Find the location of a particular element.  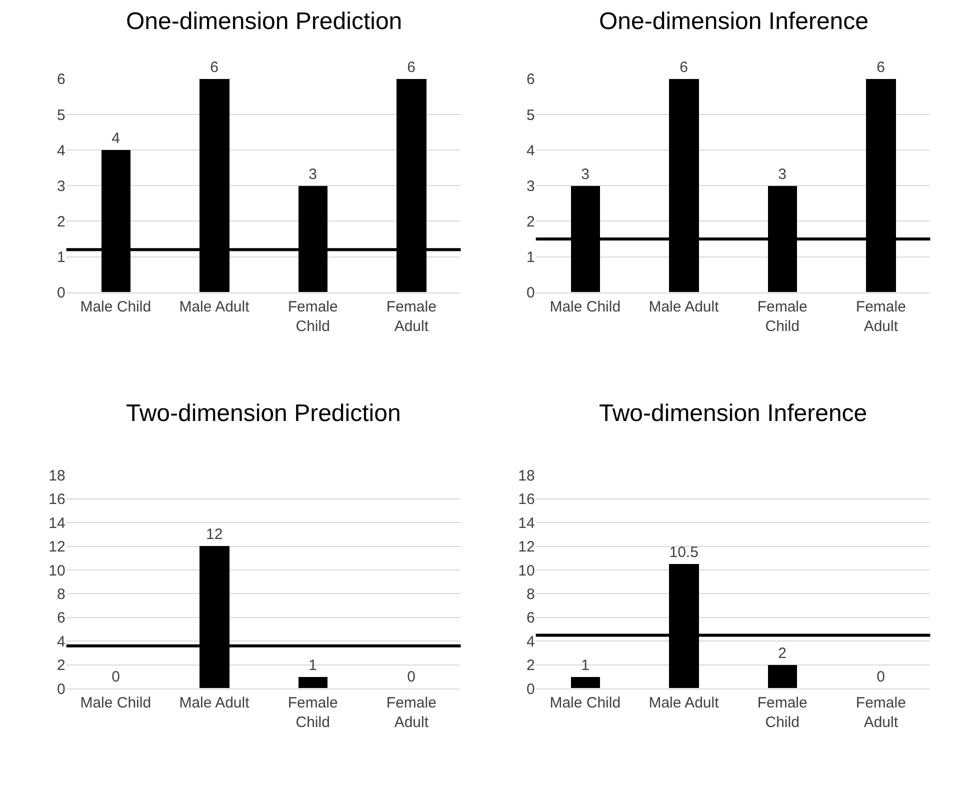

chart-title: One-dimension Inference is located at coordinates (733, 21).